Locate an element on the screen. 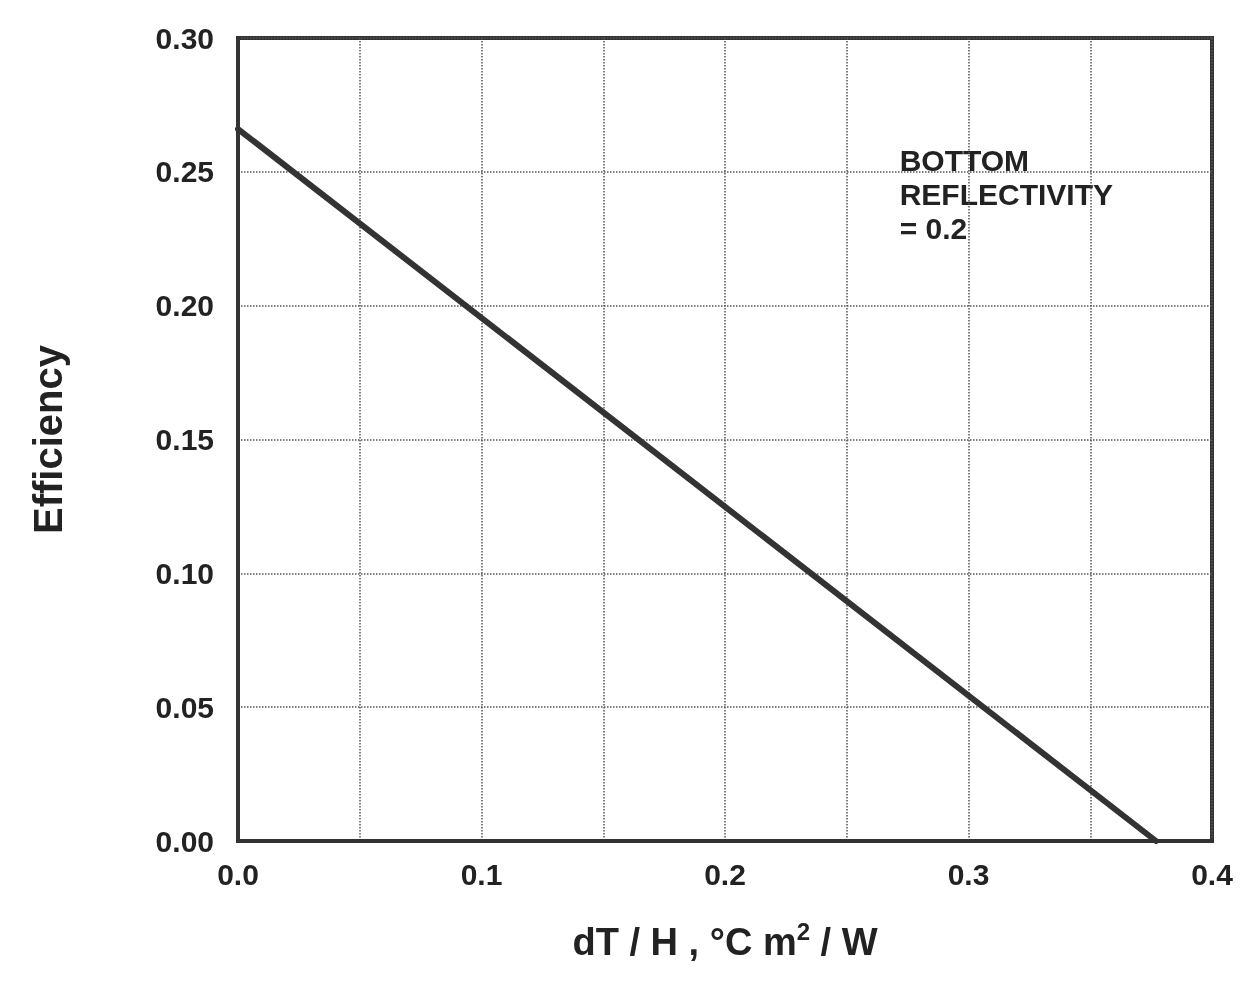 The height and width of the screenshot is (992, 1259). annotation: BOTTOM REFLECTIVITY = 0.2 is located at coordinates (1006, 194).